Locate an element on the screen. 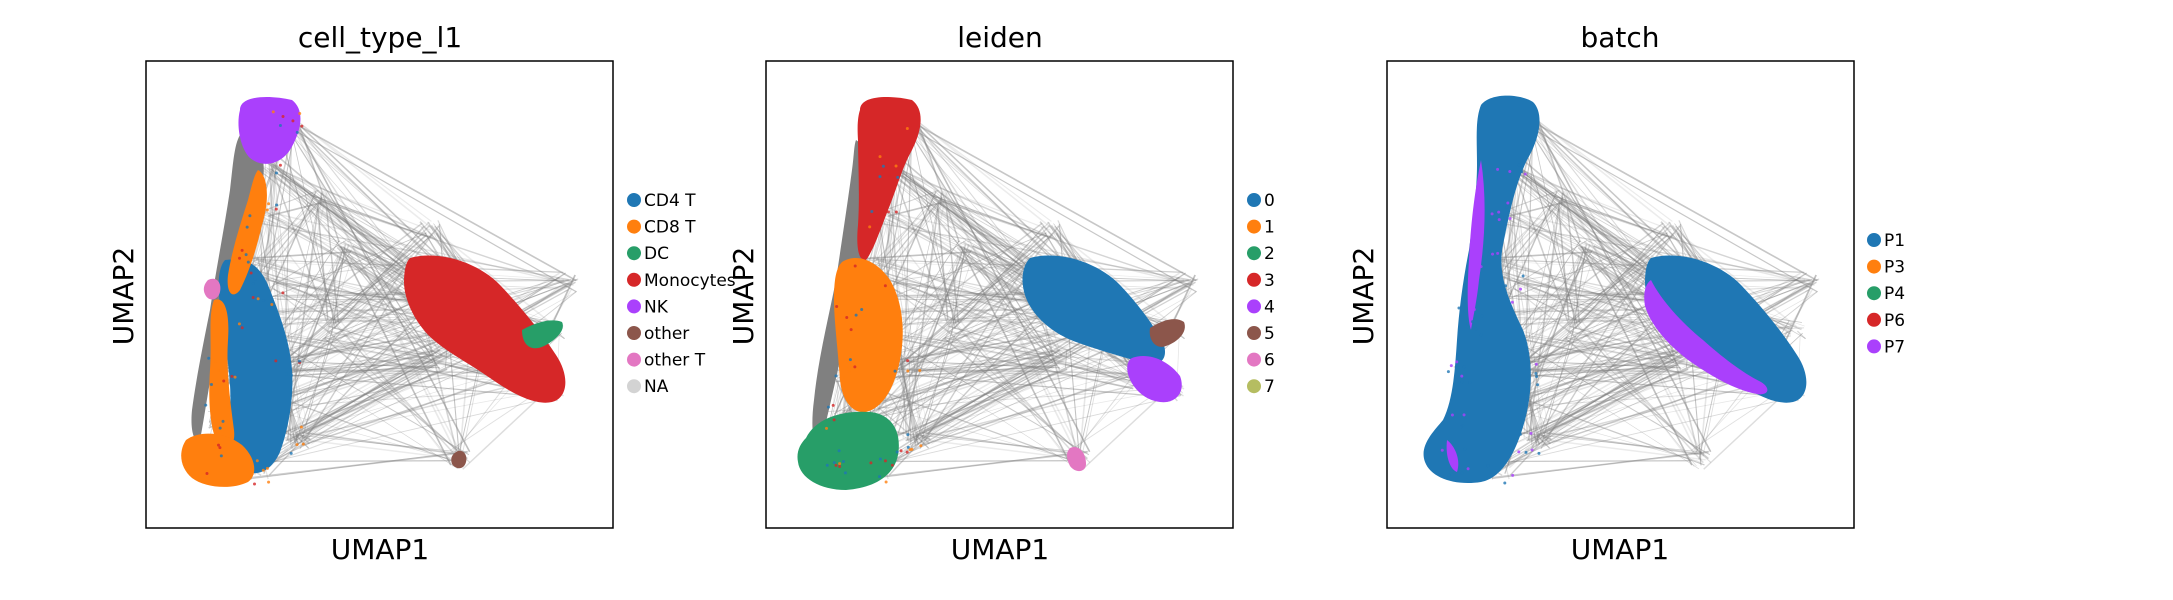 The height and width of the screenshot is (600, 2173). cluster-layer is located at coordinates (373, 292).